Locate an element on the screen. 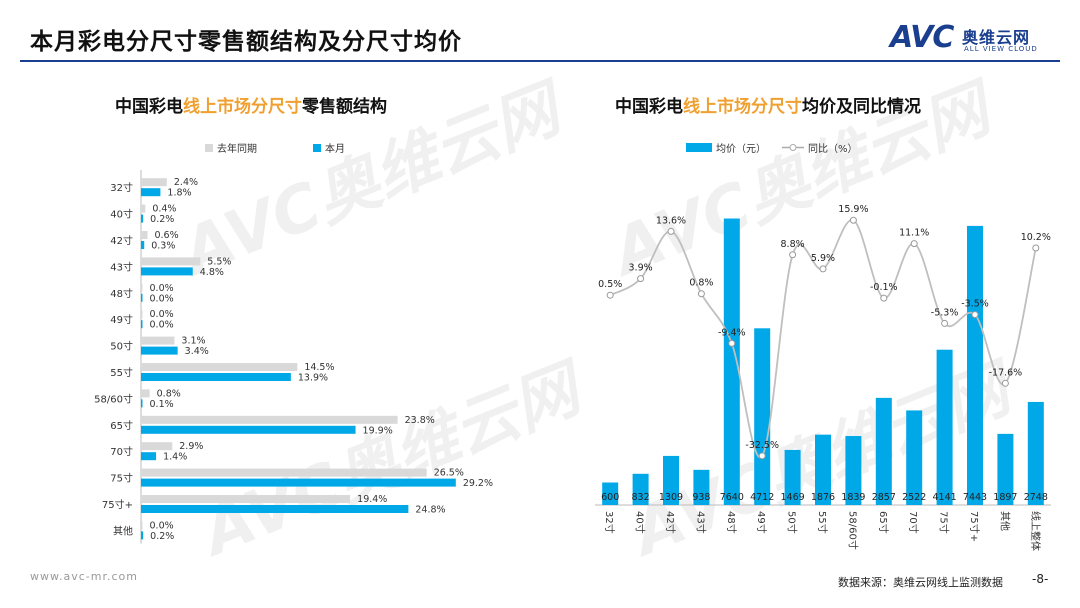  category-label: 49寸 is located at coordinates (761, 522).